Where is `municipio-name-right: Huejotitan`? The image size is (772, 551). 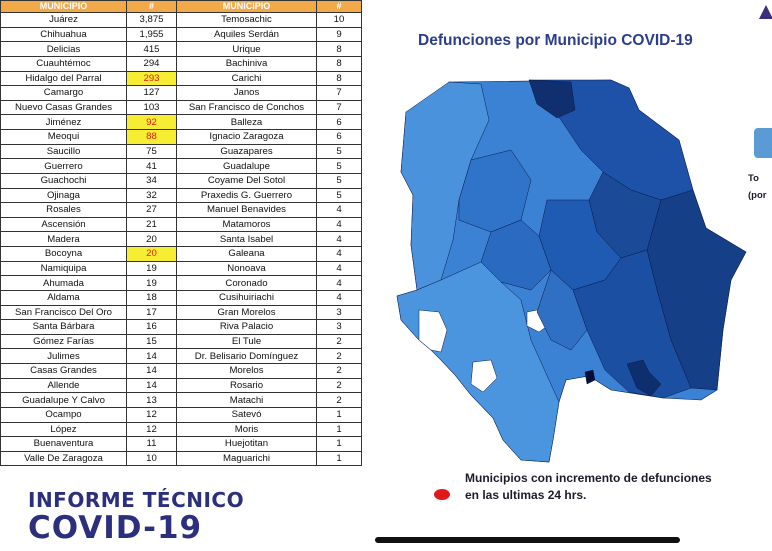
municipio-name-right: Huejotitan is located at coordinates (246, 444).